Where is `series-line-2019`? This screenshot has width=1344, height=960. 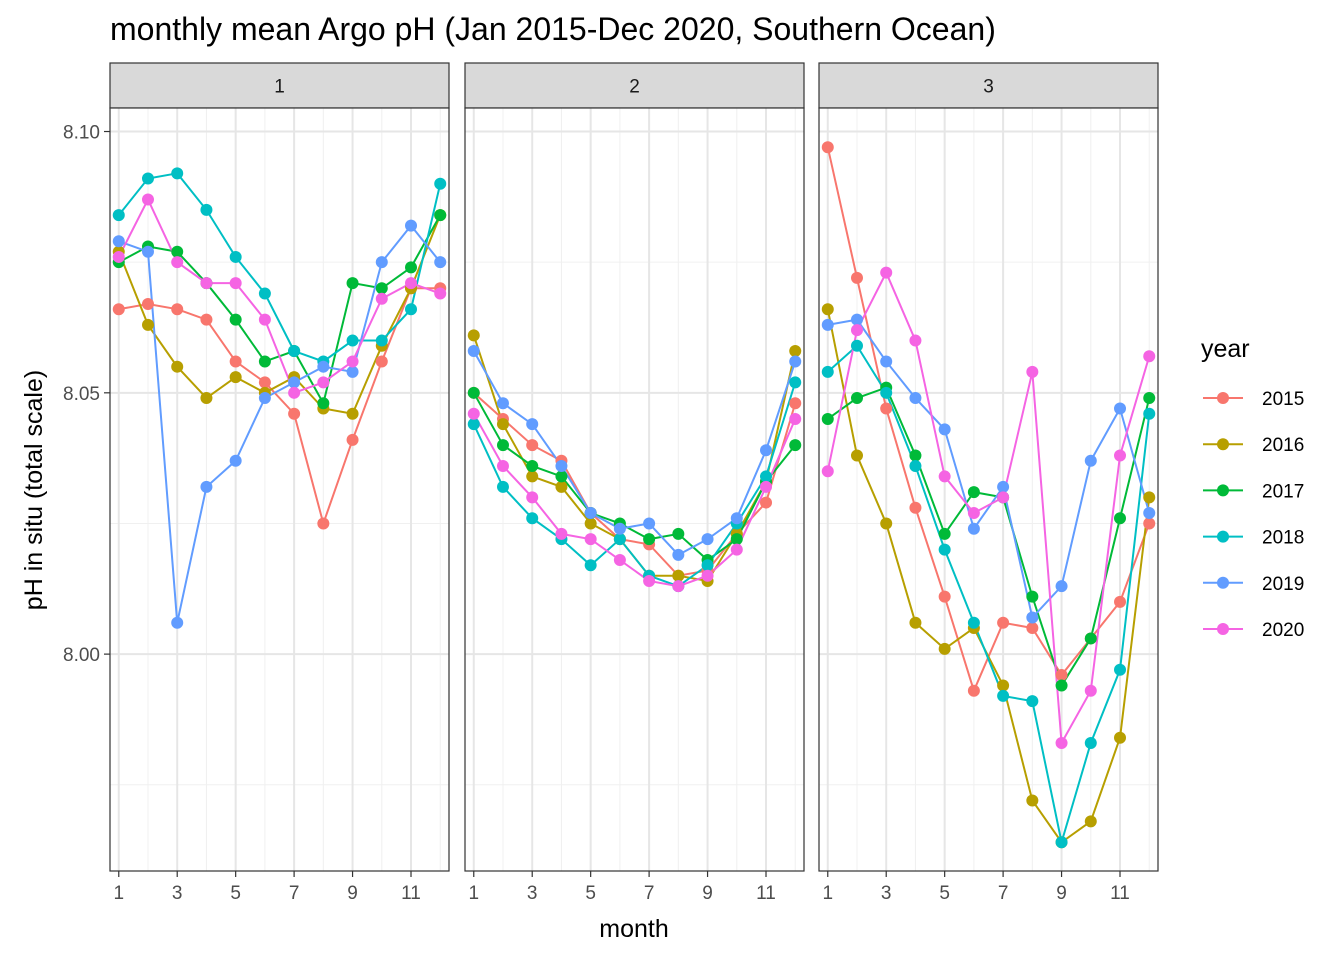 series-line-2019 is located at coordinates (280, 423).